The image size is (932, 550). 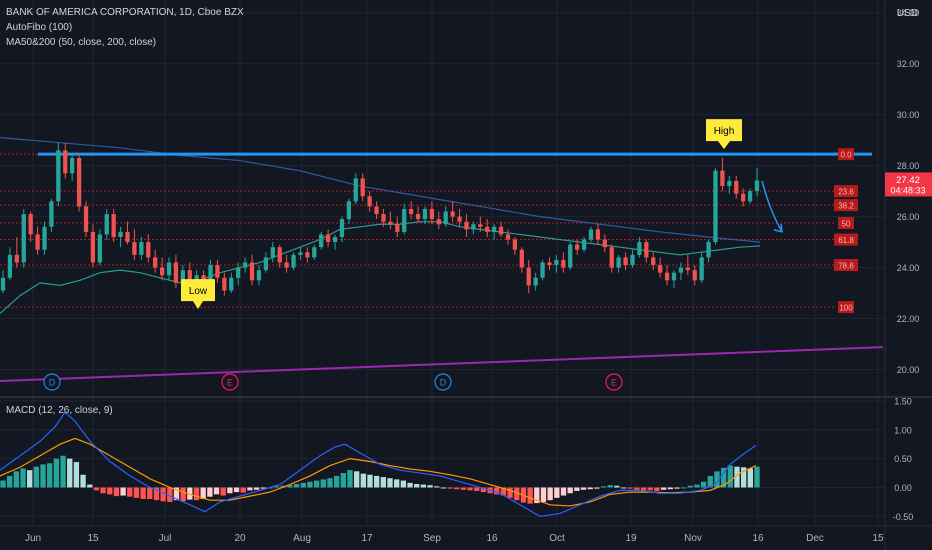 I want to click on macd-label: MACD (12, 26, close, 9), so click(x=59, y=410).